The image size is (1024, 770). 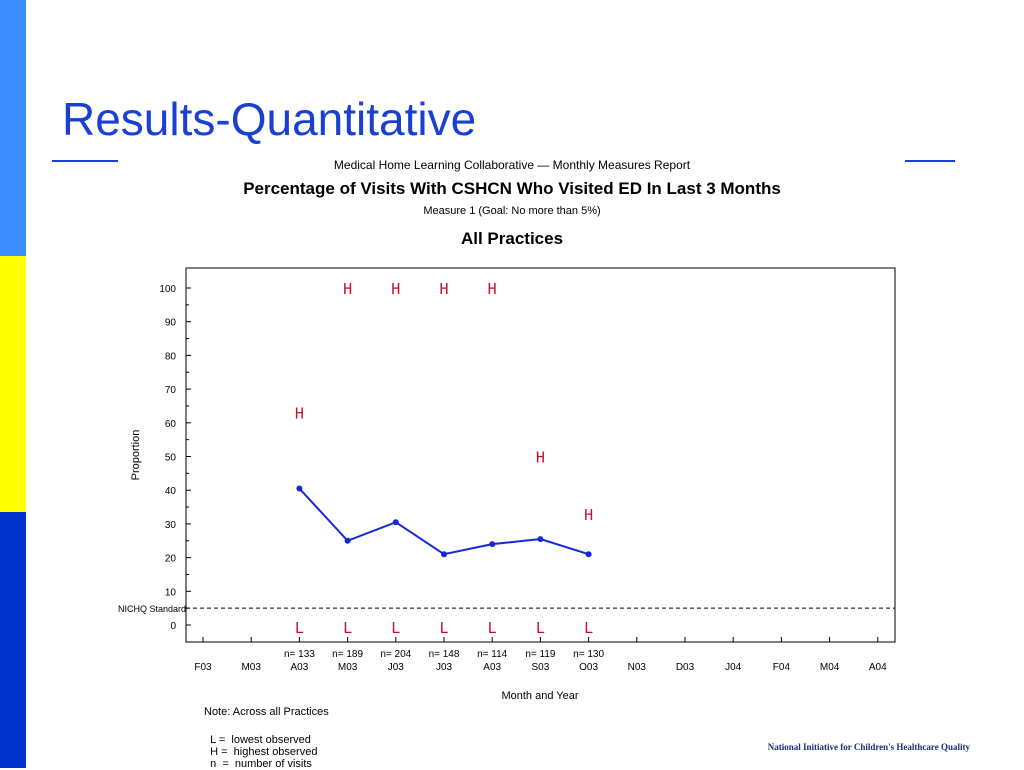 What do you see at coordinates (171, 525) in the screenshot?
I see `y-tick-label: 30` at bounding box center [171, 525].